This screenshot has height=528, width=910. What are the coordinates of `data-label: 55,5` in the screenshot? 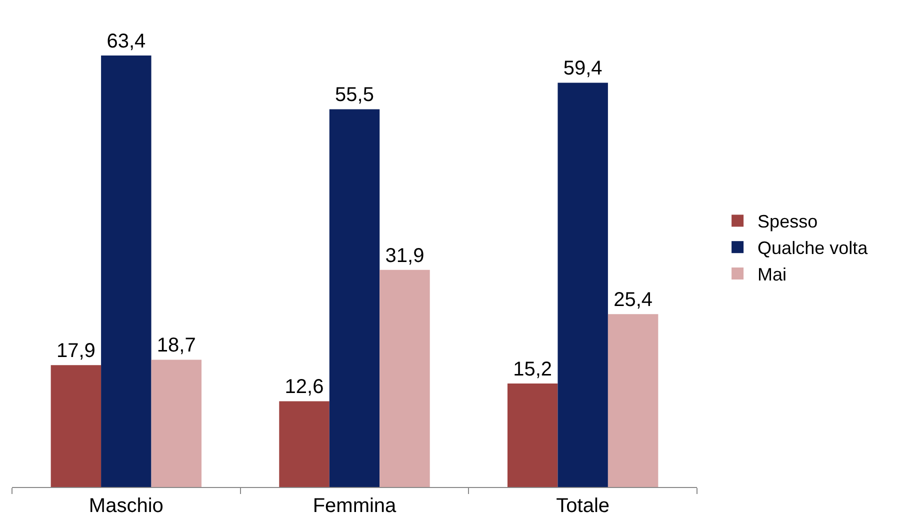 It's located at (354, 95).